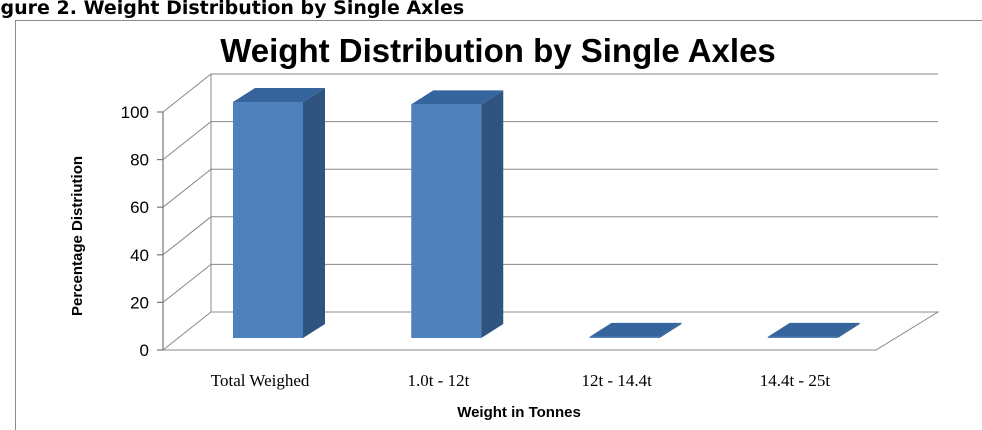 The image size is (982, 430). I want to click on x-category-label: 1.0t - 12t, so click(438, 380).